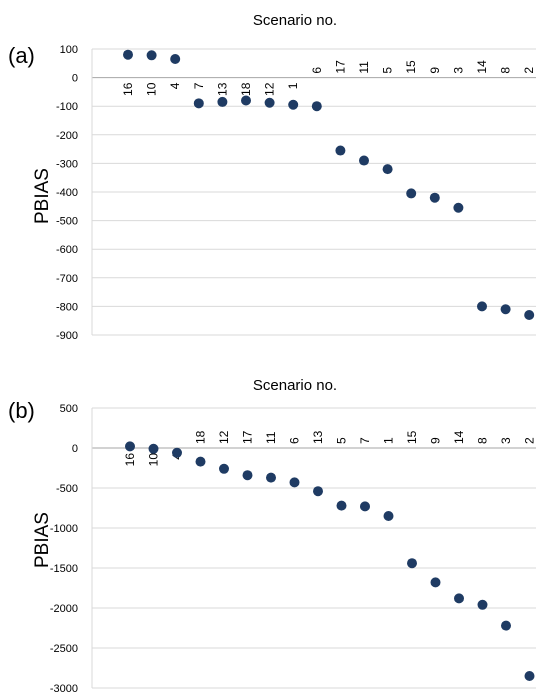 The width and height of the screenshot is (536, 696). I want to click on chart-a-category-label: 4, so click(175, 85).